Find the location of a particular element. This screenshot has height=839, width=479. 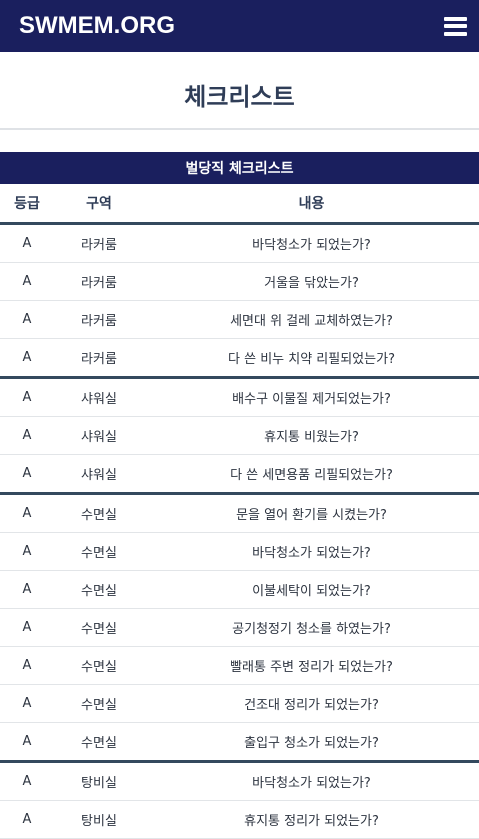

cell-content: 이불세탁이 되었는가? is located at coordinates (311, 589).